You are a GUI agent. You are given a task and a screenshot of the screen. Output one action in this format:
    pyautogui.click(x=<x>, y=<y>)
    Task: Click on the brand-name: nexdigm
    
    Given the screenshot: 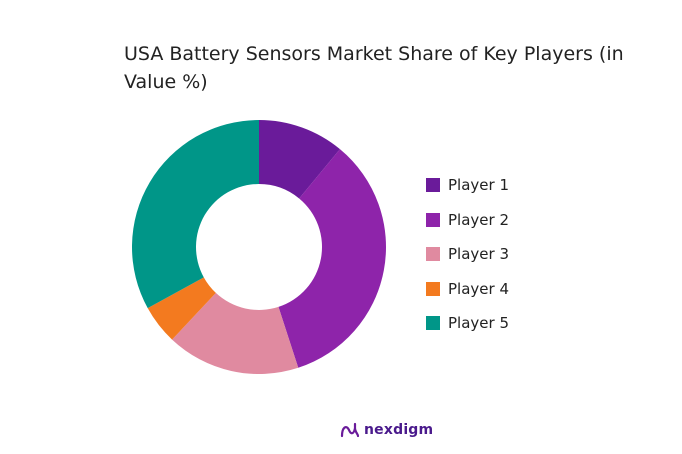 What is the action you would take?
    pyautogui.click(x=399, y=430)
    